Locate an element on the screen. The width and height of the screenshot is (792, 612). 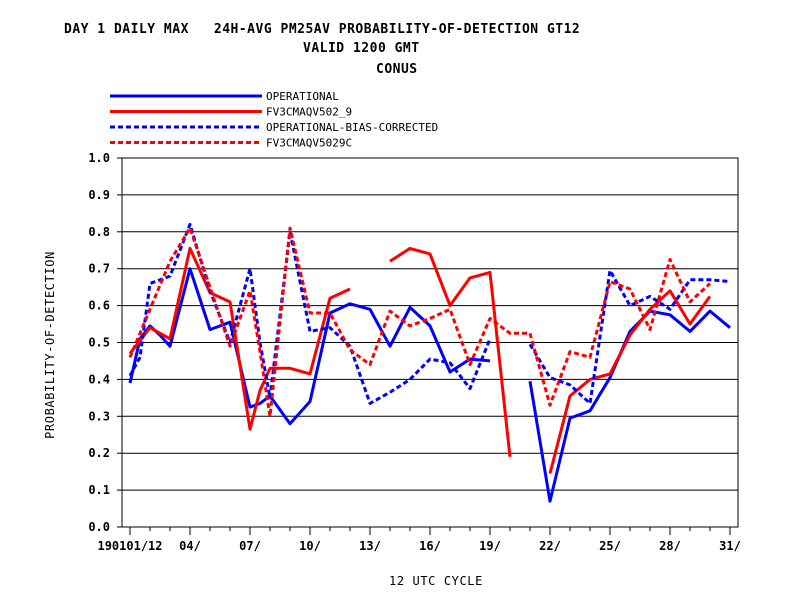
x-tick-label: 16/ is located at coordinates (430, 546).